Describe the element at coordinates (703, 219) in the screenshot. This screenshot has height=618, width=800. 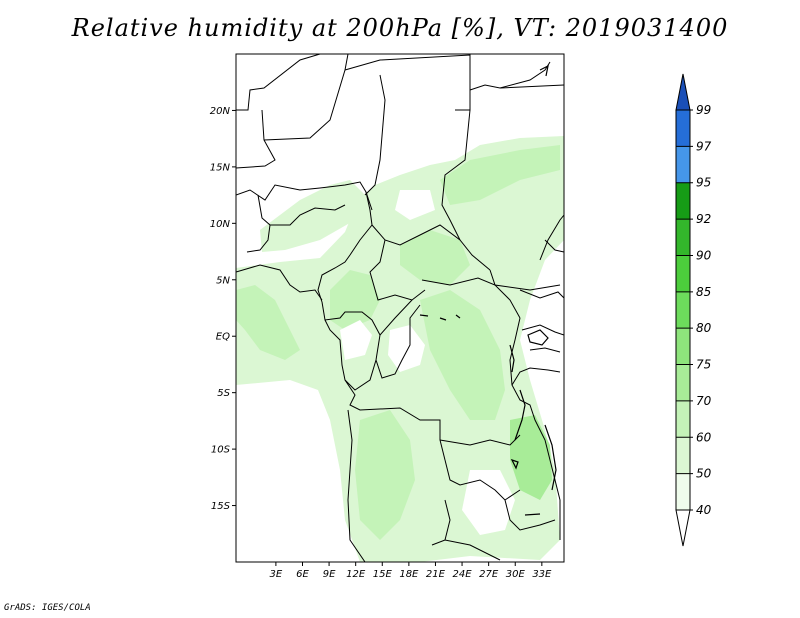
I see `colorbar-label: 92` at that location.